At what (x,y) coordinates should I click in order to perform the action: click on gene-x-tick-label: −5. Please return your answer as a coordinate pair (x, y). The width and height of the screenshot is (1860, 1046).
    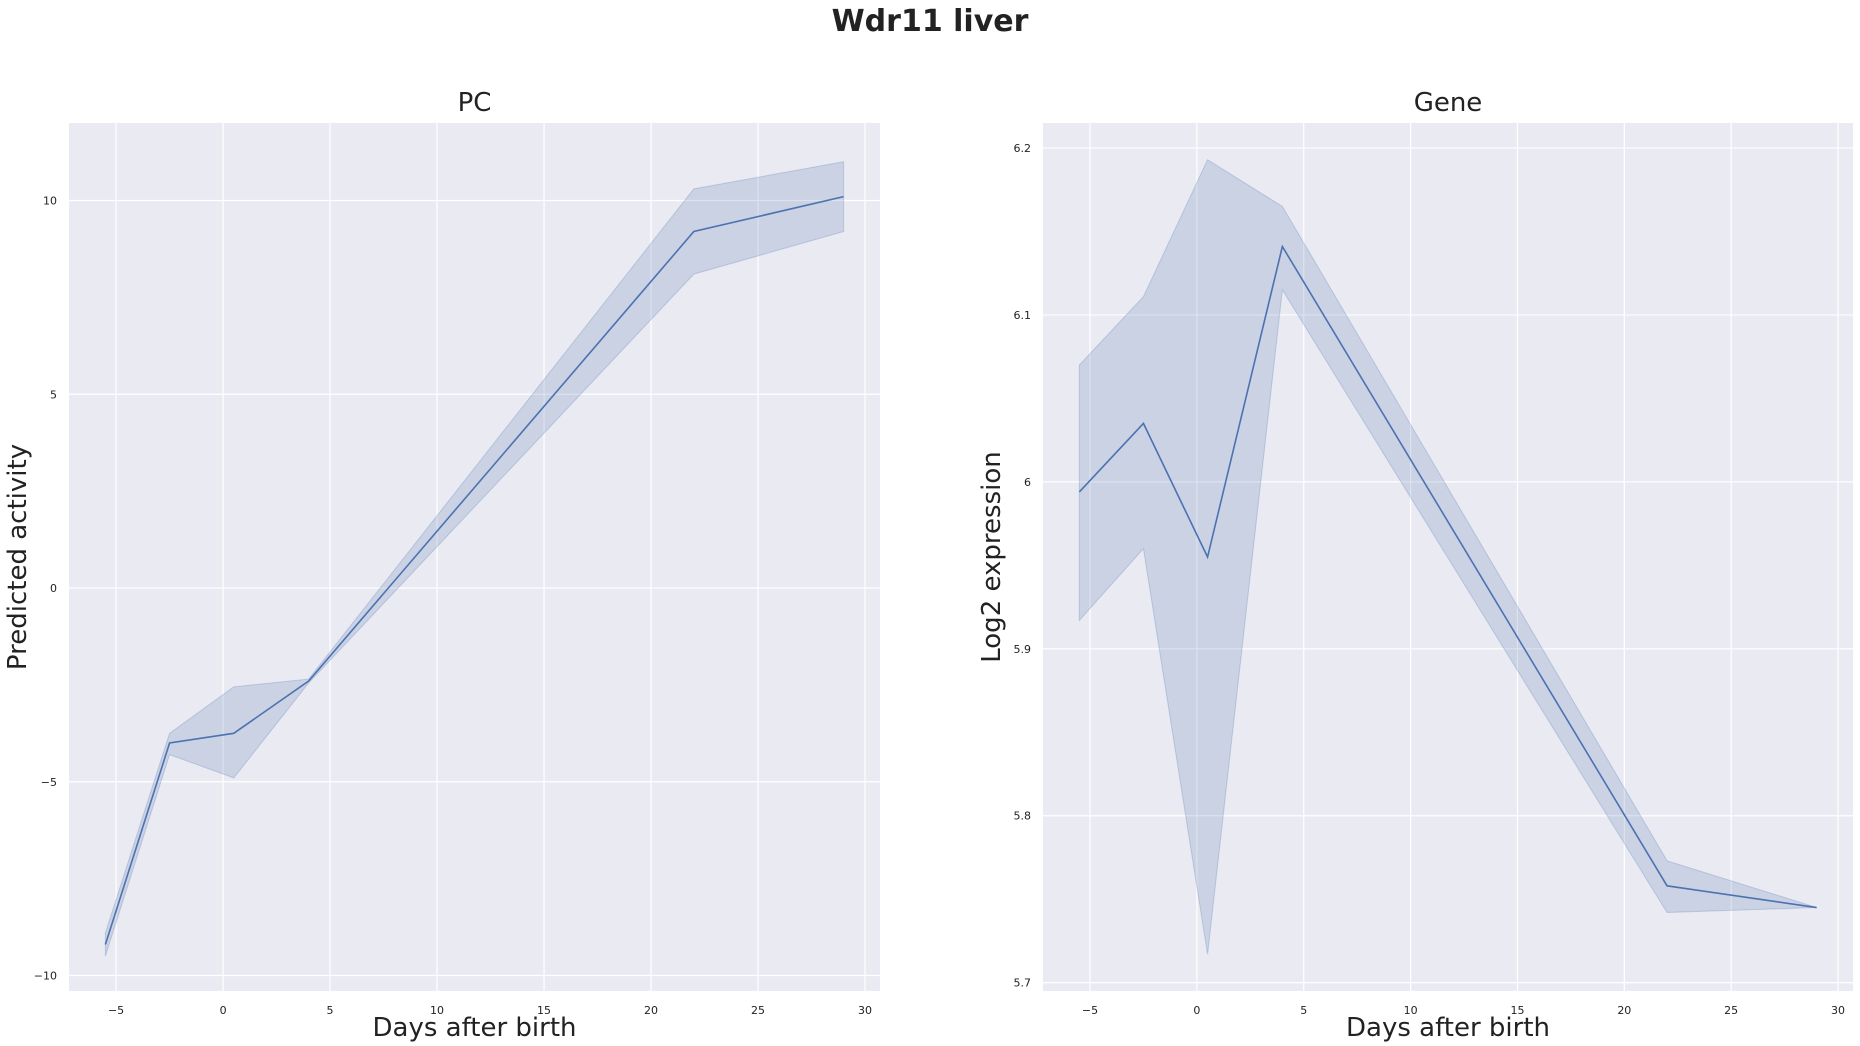
    Looking at the image, I should click on (1090, 1010).